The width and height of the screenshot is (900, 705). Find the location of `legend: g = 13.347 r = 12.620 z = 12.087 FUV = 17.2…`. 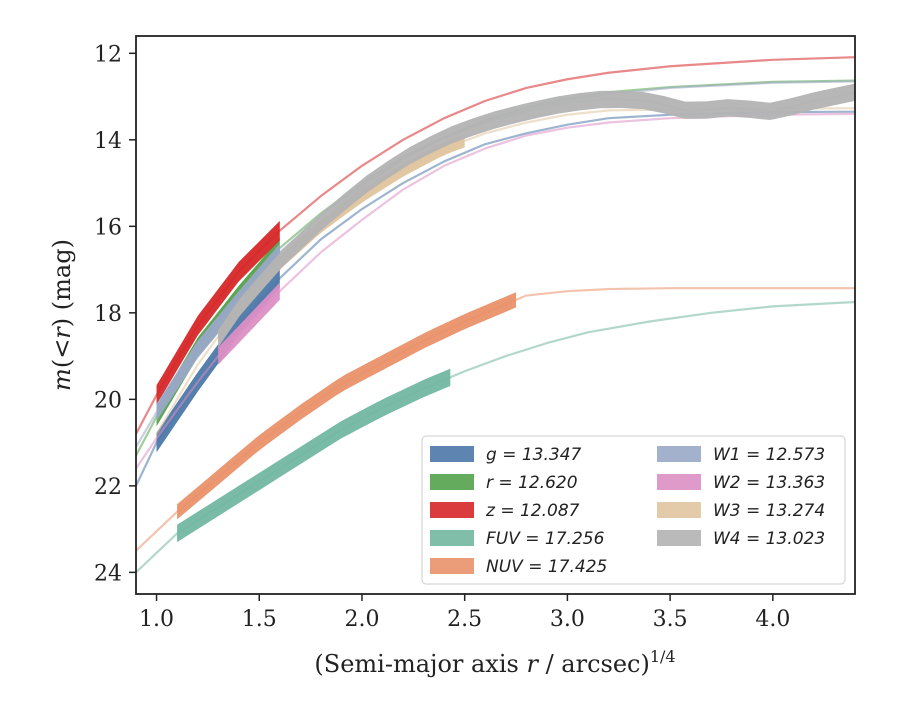

legend: g = 13.347 r = 12.620 z = 12.087 FUV = 17.2… is located at coordinates (633, 510).